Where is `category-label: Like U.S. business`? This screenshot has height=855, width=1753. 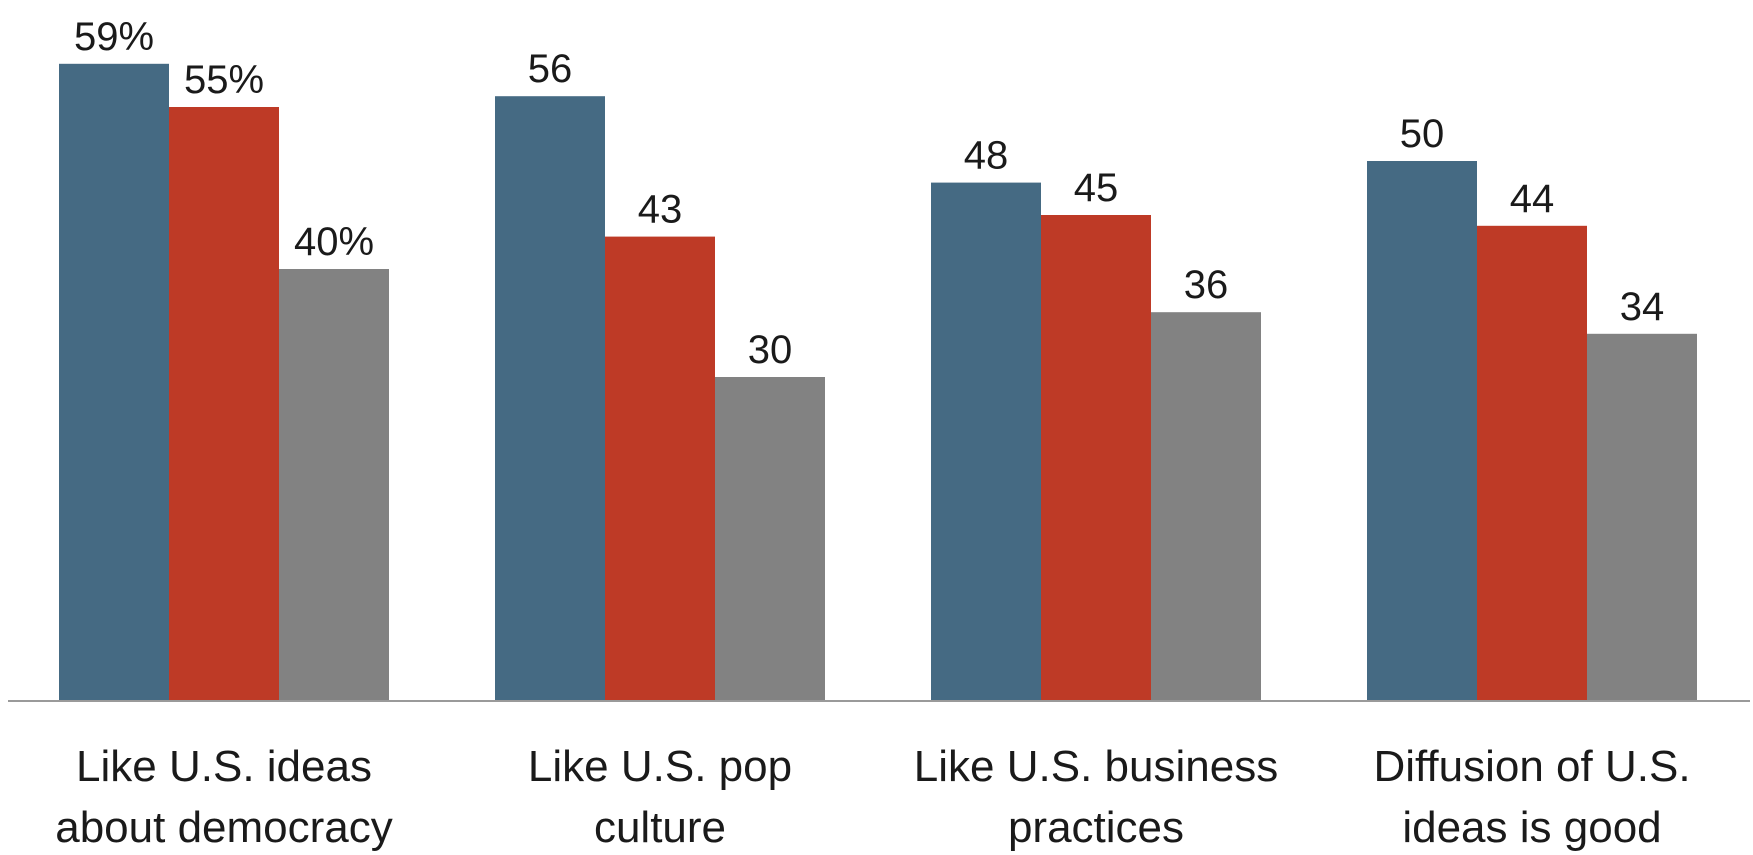 category-label: Like U.S. business is located at coordinates (1096, 766).